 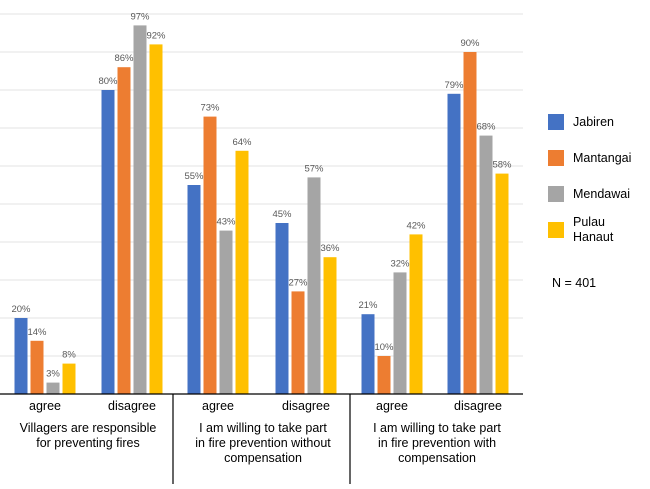 What do you see at coordinates (470, 43) in the screenshot?
I see `data-label: 90%` at bounding box center [470, 43].